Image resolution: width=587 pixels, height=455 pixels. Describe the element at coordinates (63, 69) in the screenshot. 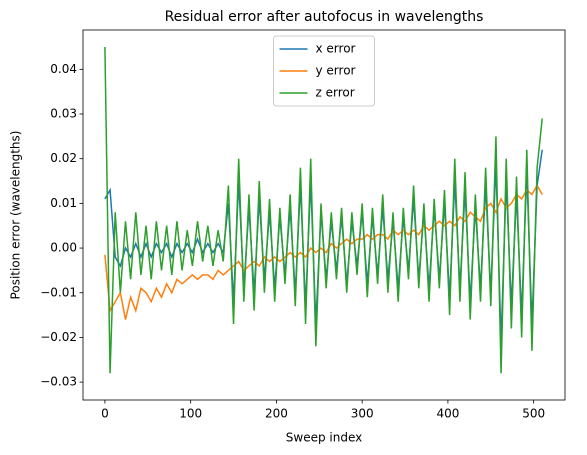

I see `y-tick-label: 0.04` at that location.